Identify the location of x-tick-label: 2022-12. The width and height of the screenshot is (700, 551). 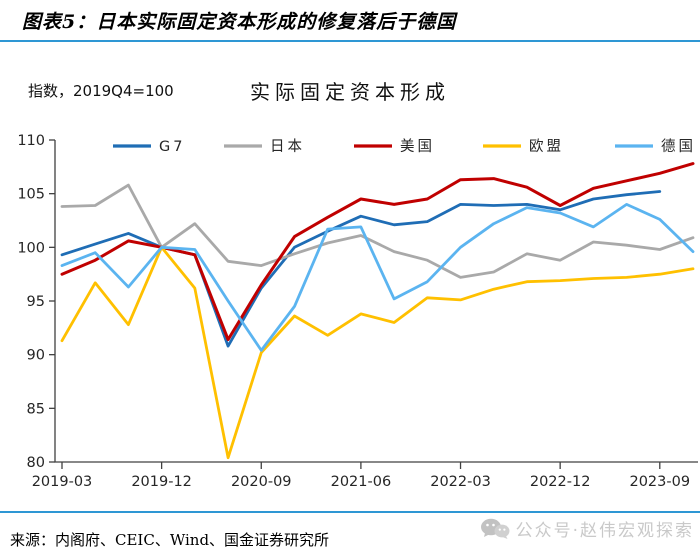
(560, 482).